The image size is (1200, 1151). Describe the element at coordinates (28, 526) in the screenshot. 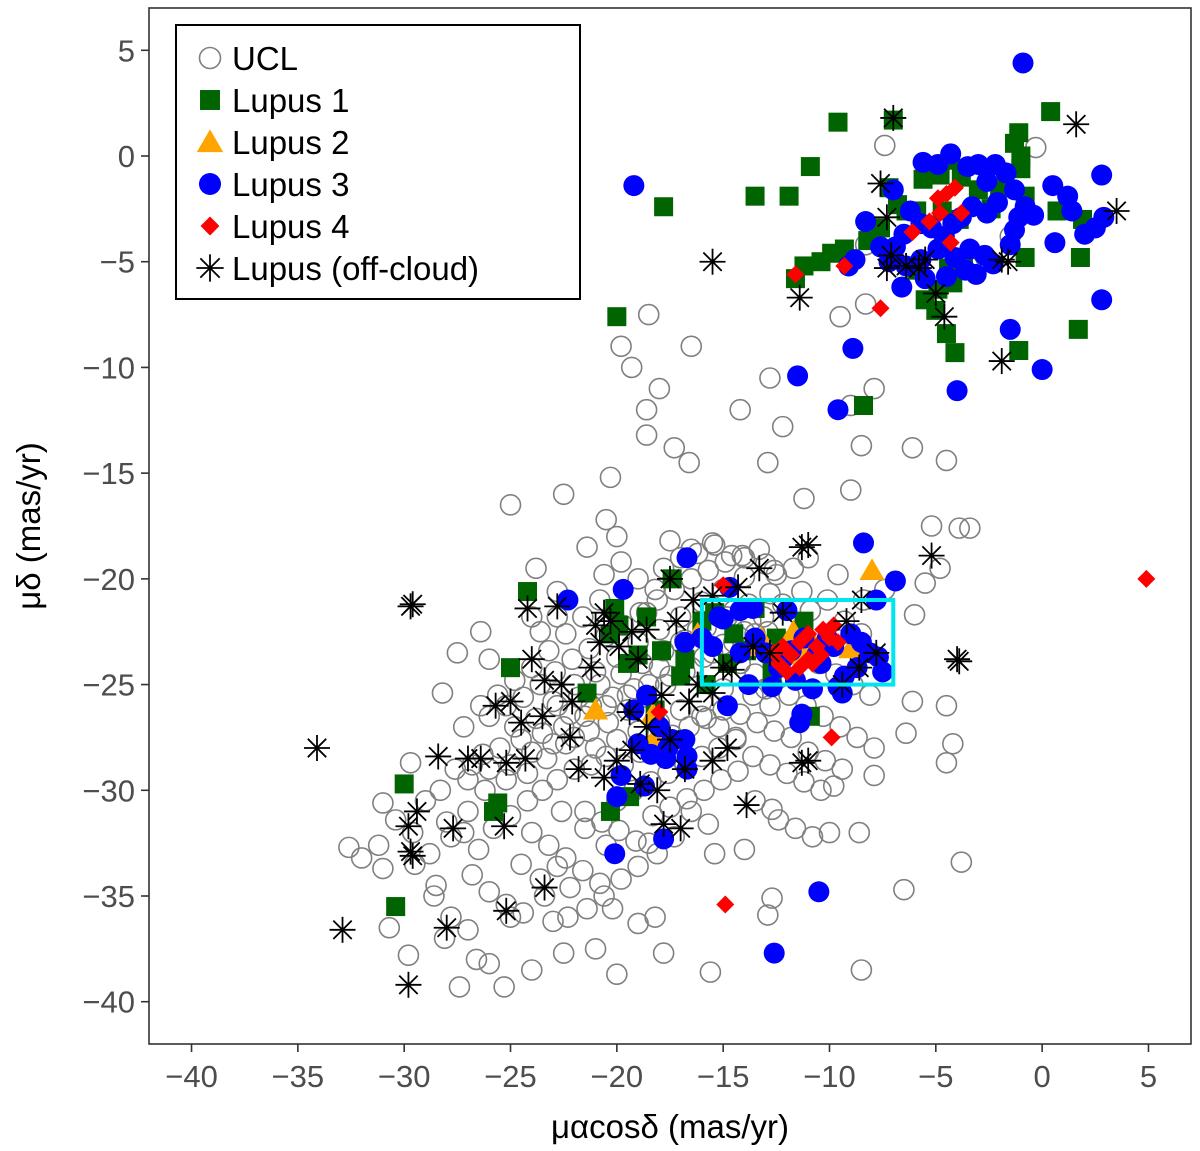

I see `y-axis-title: μδ (mas/yr)` at that location.